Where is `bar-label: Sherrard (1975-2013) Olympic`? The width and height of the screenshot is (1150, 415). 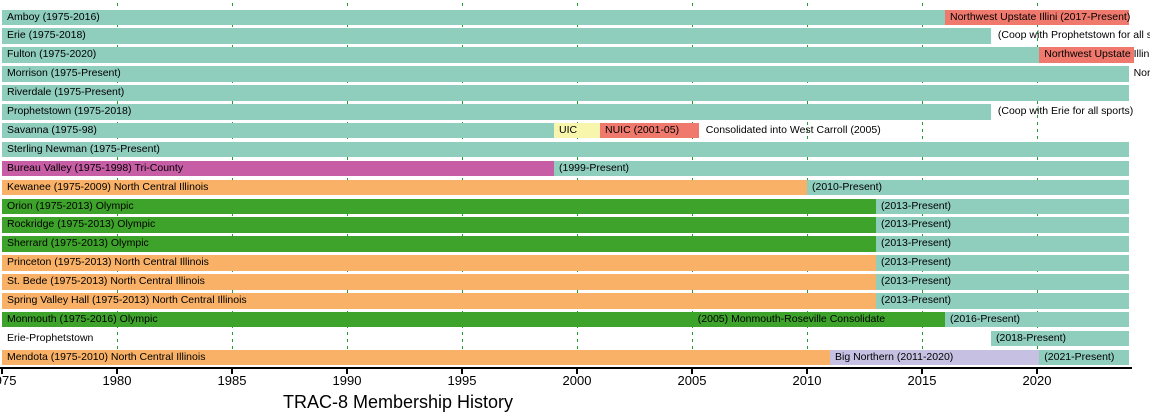
bar-label: Sherrard (1975-2013) Olympic is located at coordinates (78, 243).